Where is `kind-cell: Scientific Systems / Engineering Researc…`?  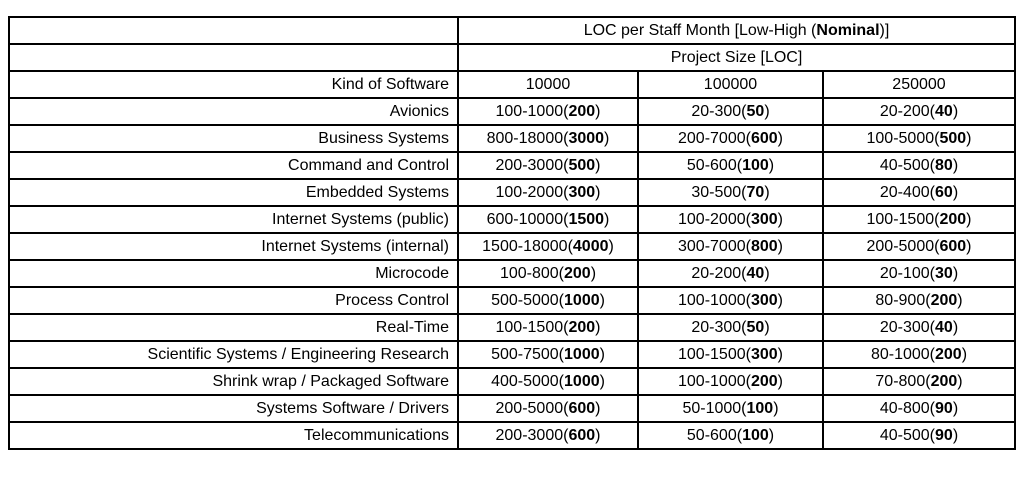 kind-cell: Scientific Systems / Engineering Researc… is located at coordinates (233, 354).